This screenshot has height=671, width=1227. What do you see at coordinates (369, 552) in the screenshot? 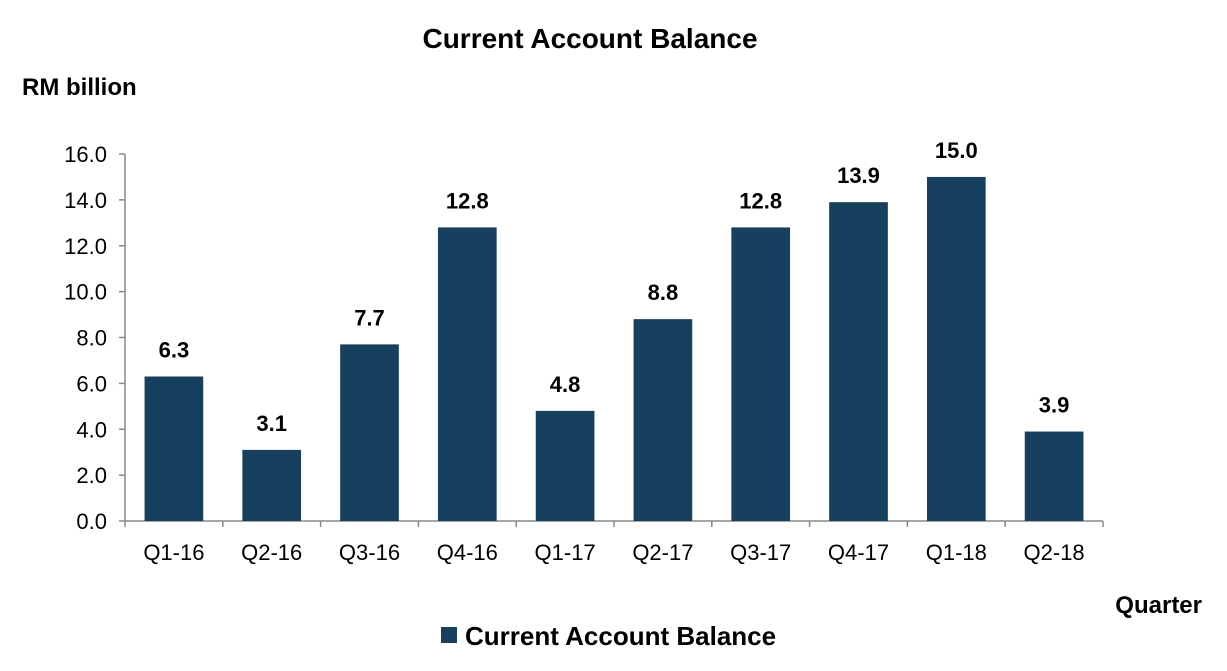
I see `x-tick-label: Q3-16` at bounding box center [369, 552].